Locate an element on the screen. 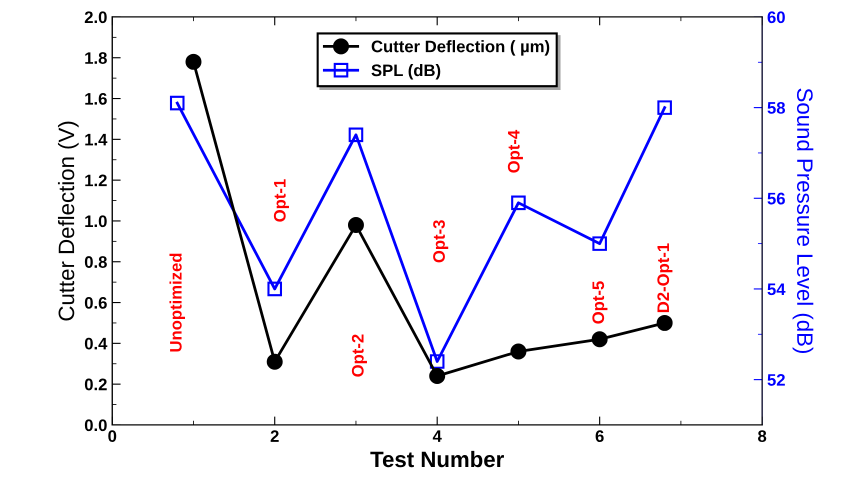  x-tick-label: 0 is located at coordinates (112, 436).